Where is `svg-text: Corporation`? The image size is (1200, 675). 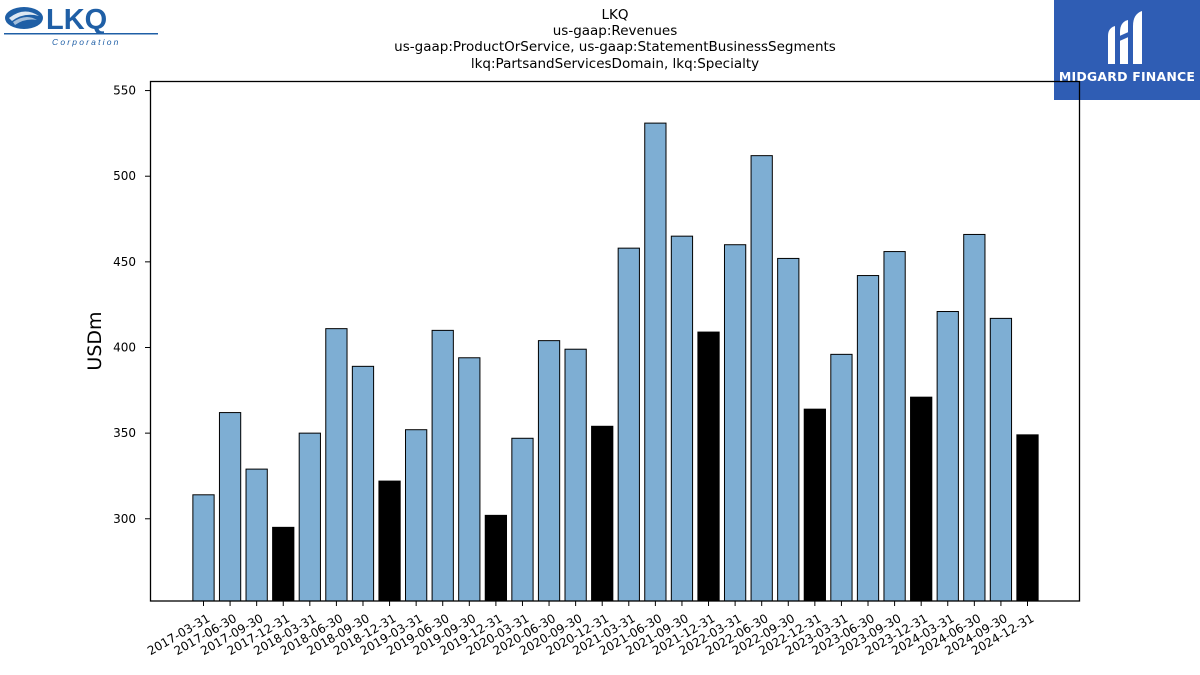
svg-text: Corporation is located at coordinates (86, 42).